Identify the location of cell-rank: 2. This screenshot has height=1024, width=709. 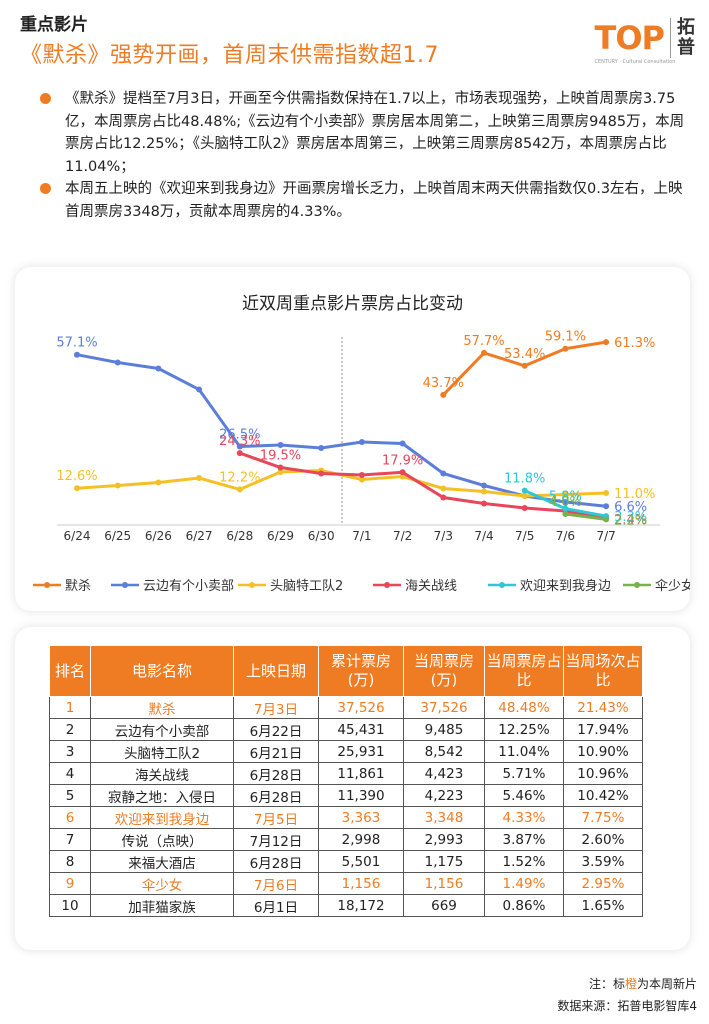
(70, 729).